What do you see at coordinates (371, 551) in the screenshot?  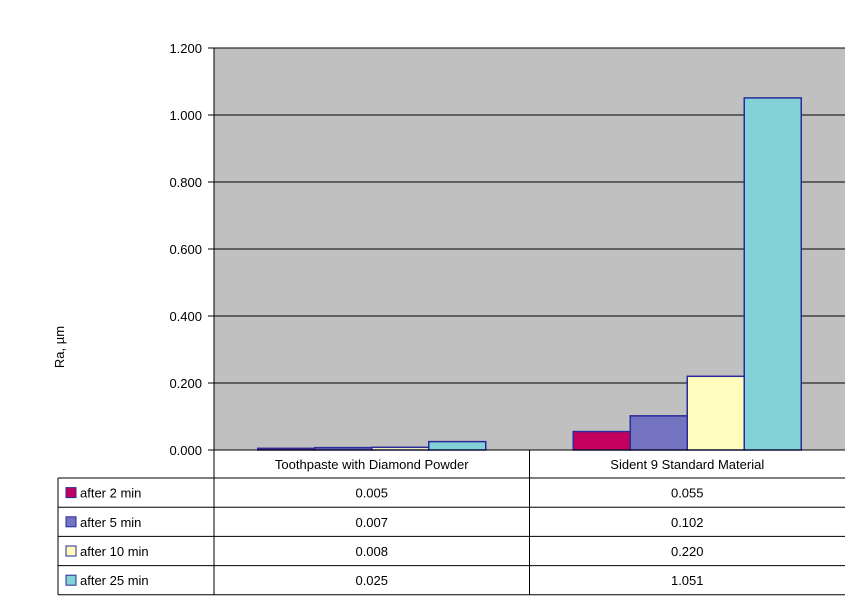 I see `data-table-value: 0.008` at bounding box center [371, 551].